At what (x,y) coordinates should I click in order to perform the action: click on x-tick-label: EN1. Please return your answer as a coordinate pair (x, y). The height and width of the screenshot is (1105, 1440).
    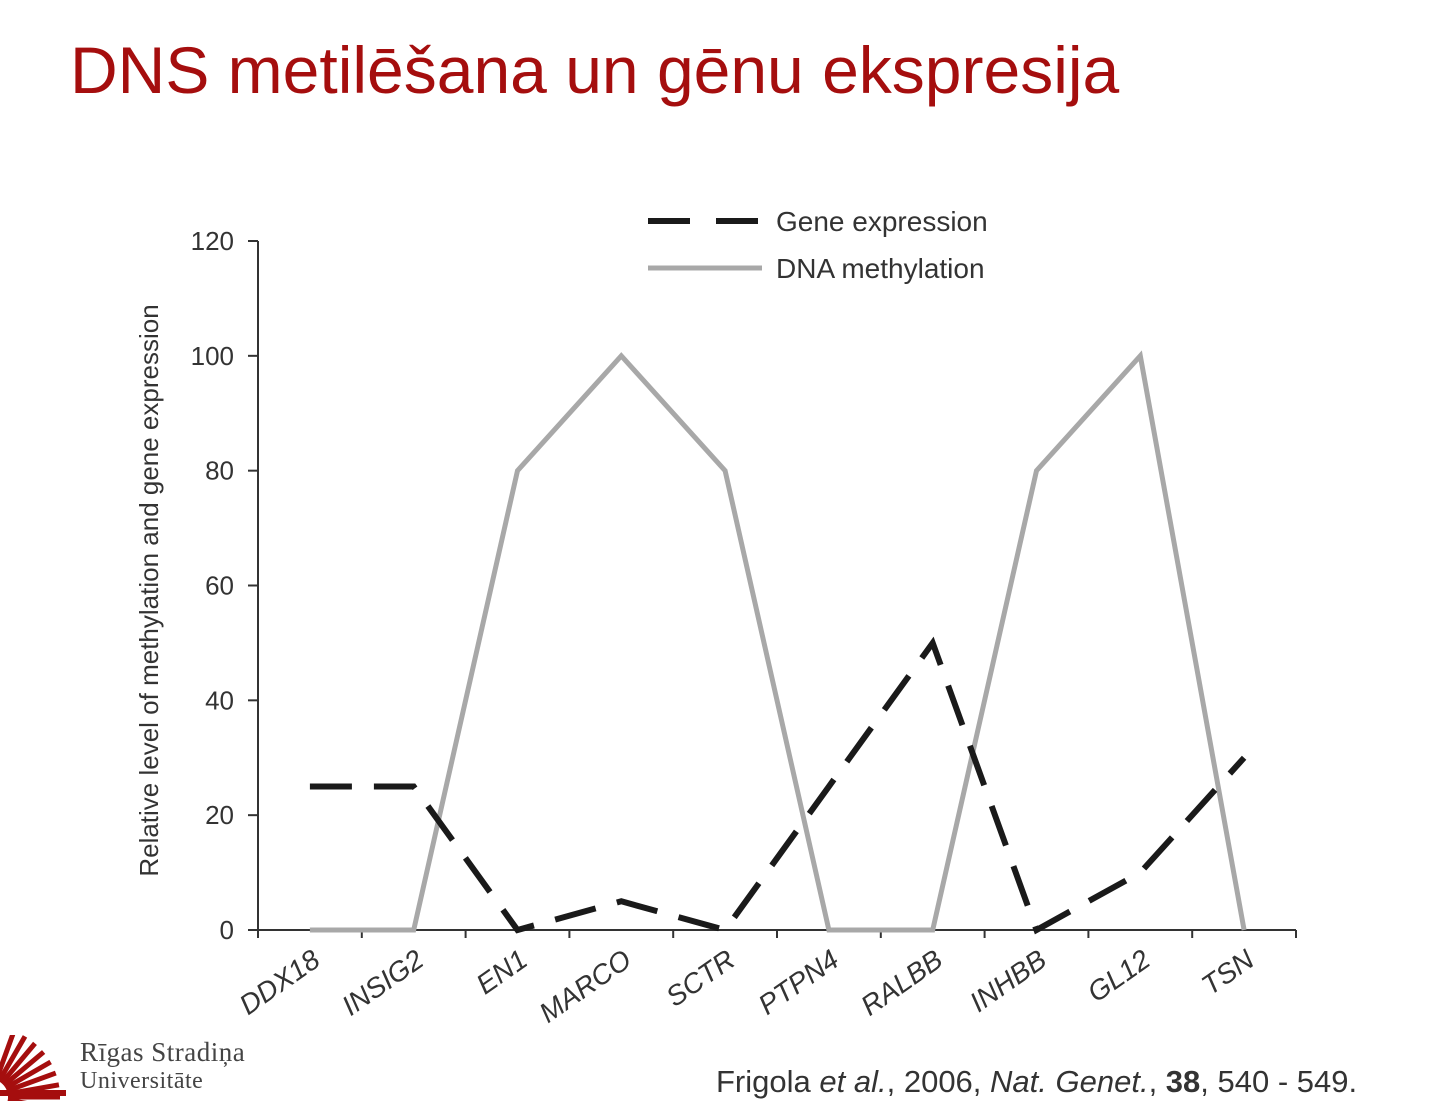
    Looking at the image, I should click on (502, 972).